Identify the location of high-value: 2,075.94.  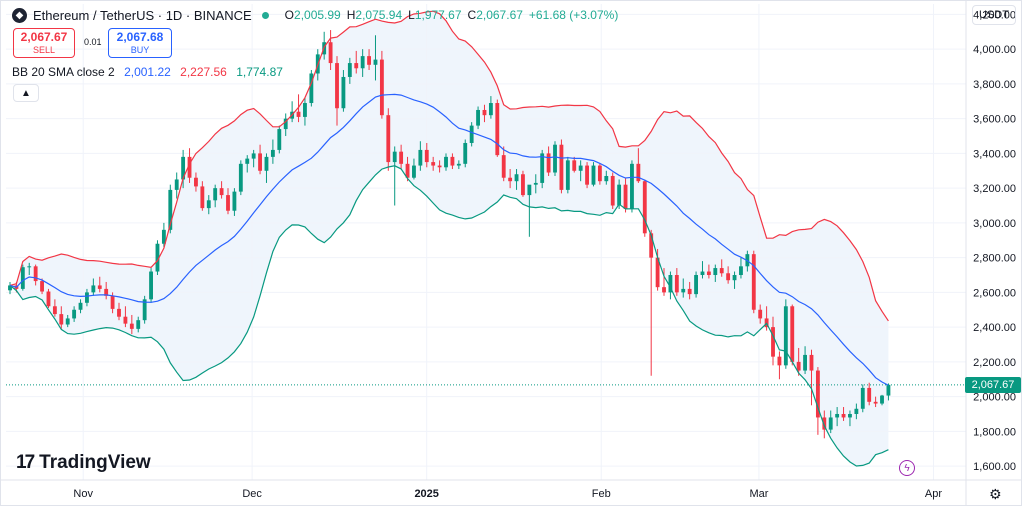
(379, 15).